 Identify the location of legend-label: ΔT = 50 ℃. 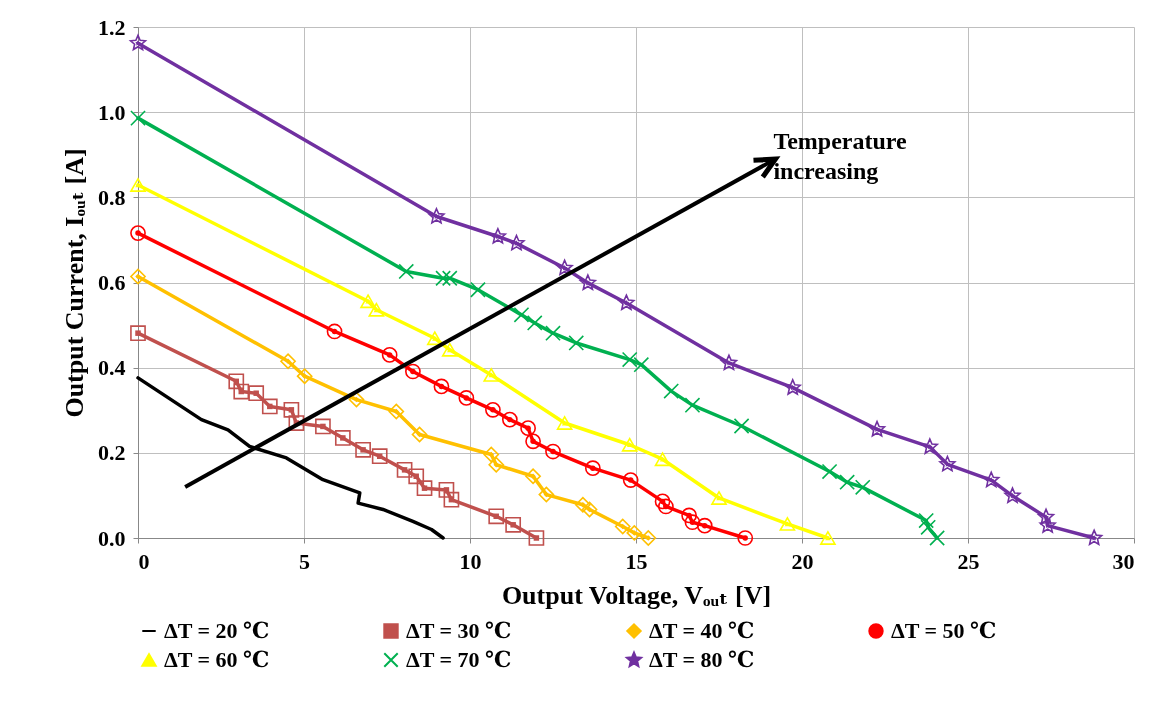
(944, 630).